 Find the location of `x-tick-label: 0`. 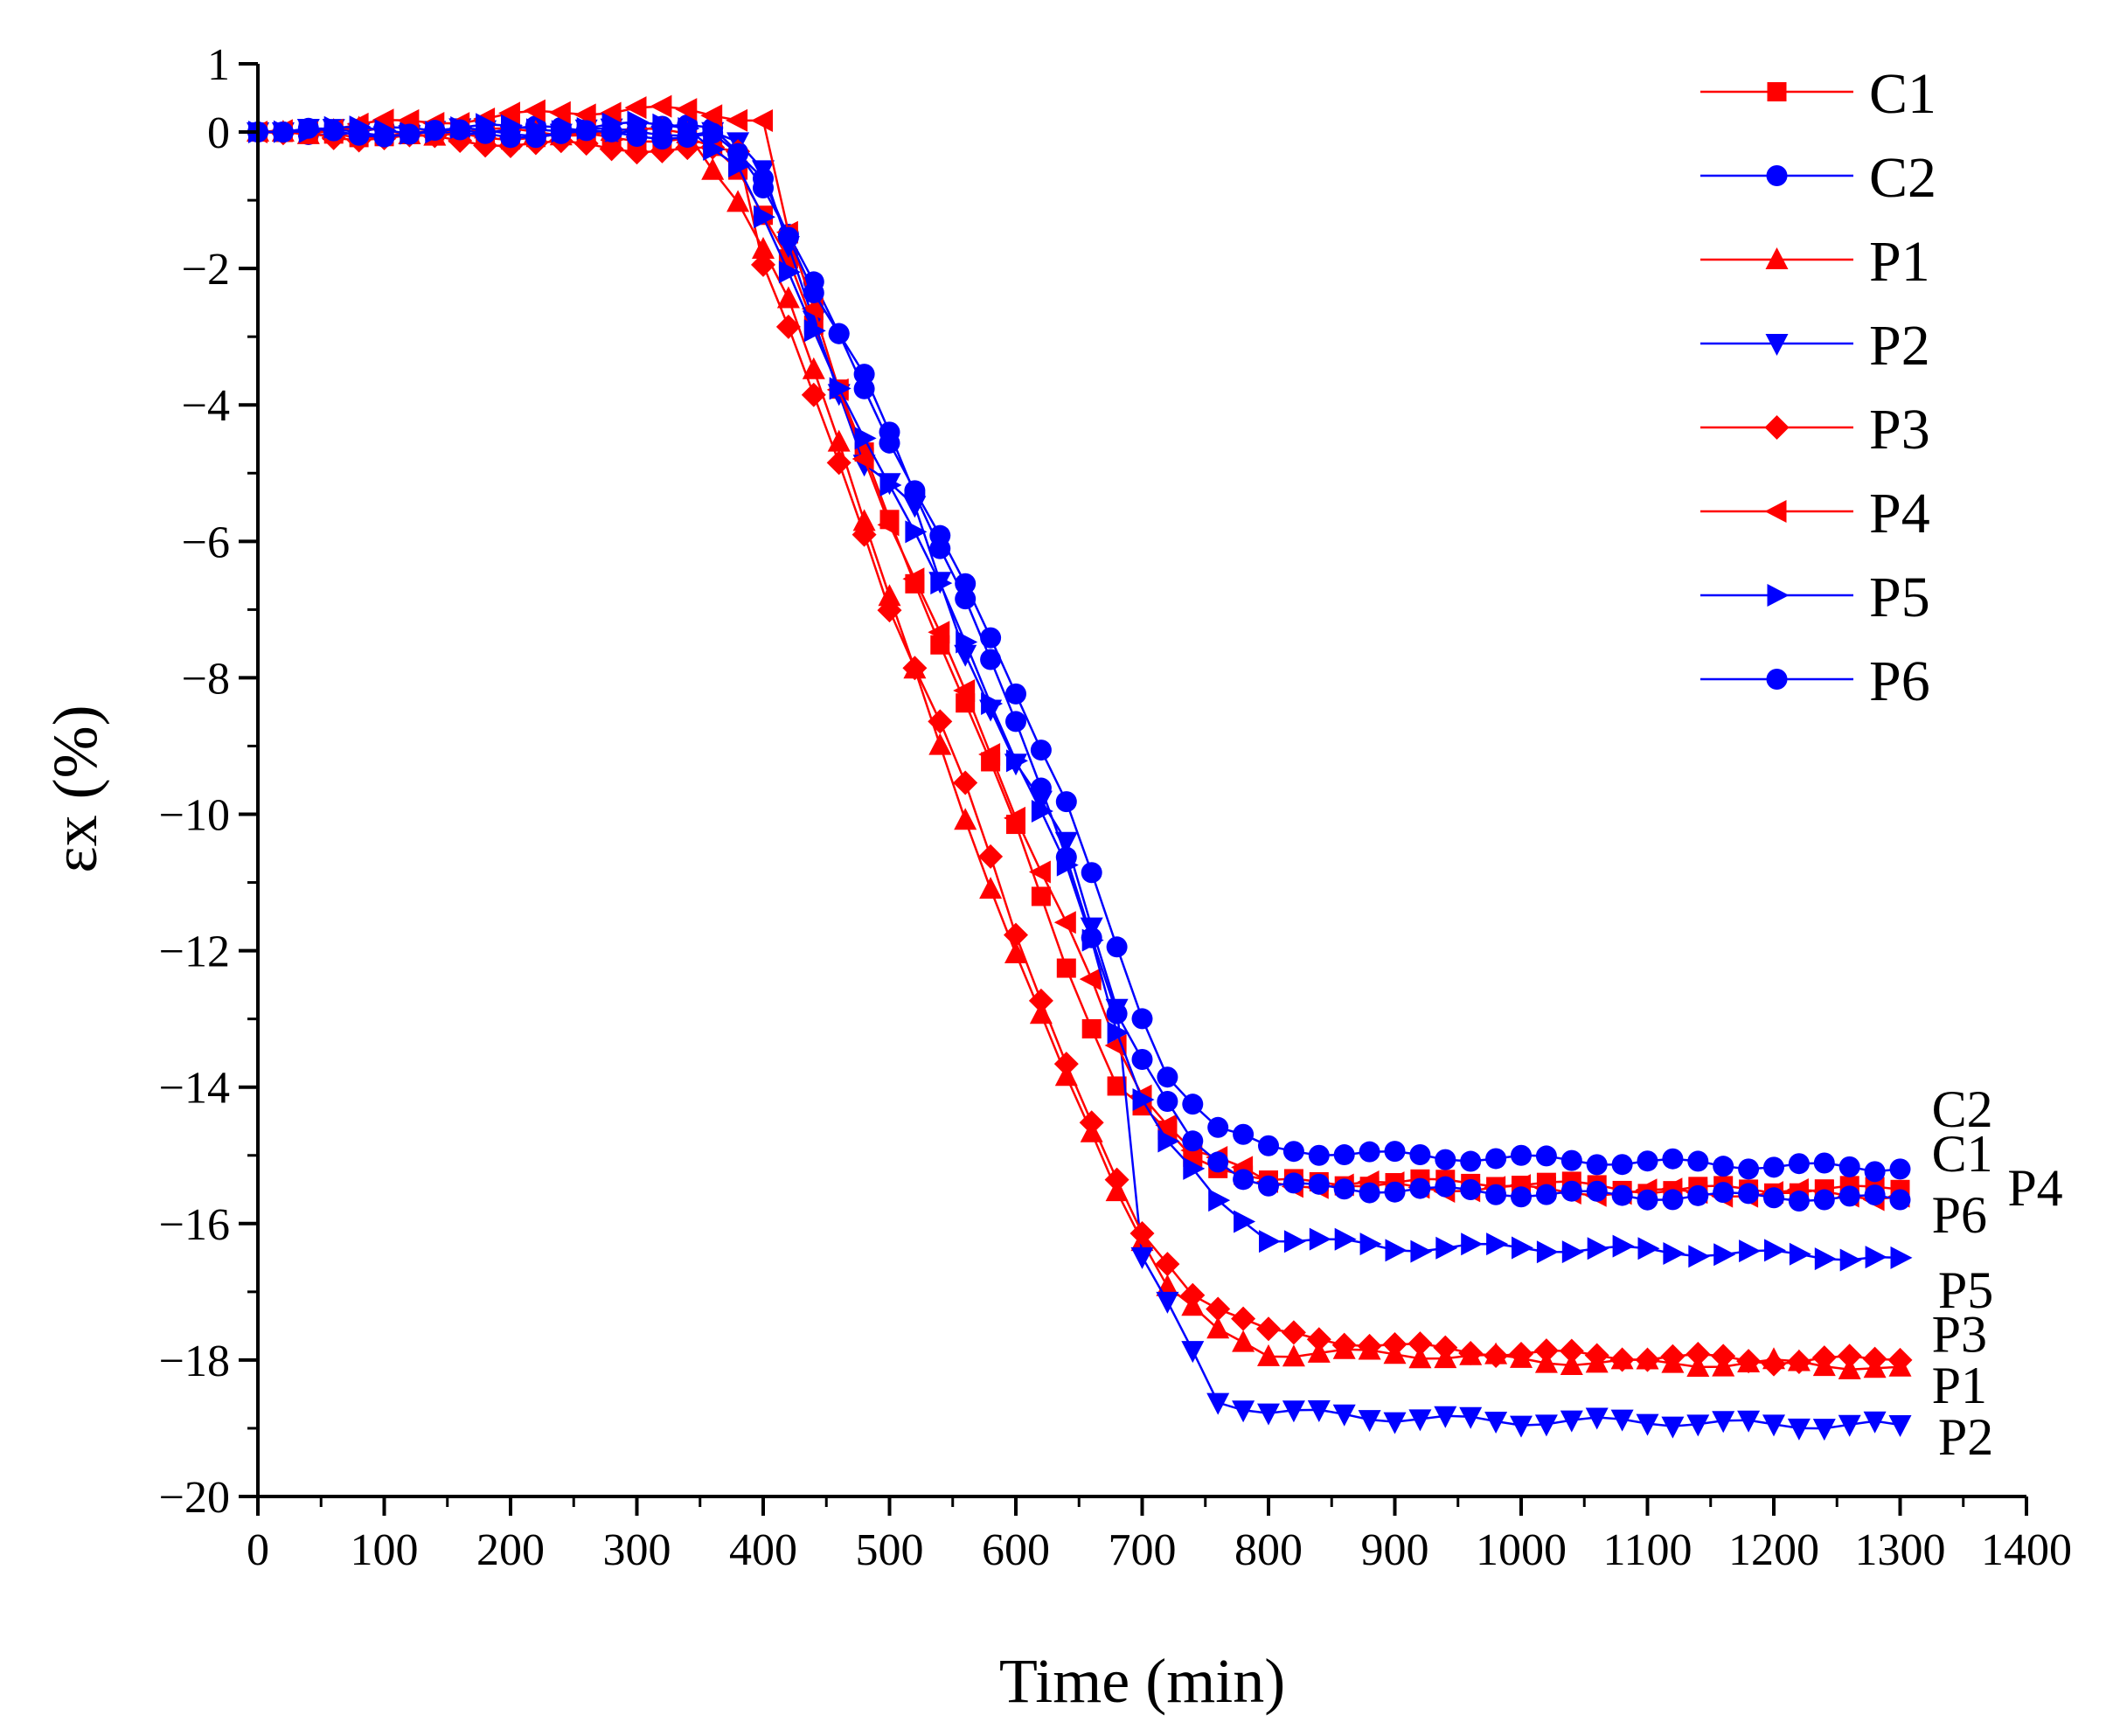

x-tick-label: 0 is located at coordinates (258, 1550).